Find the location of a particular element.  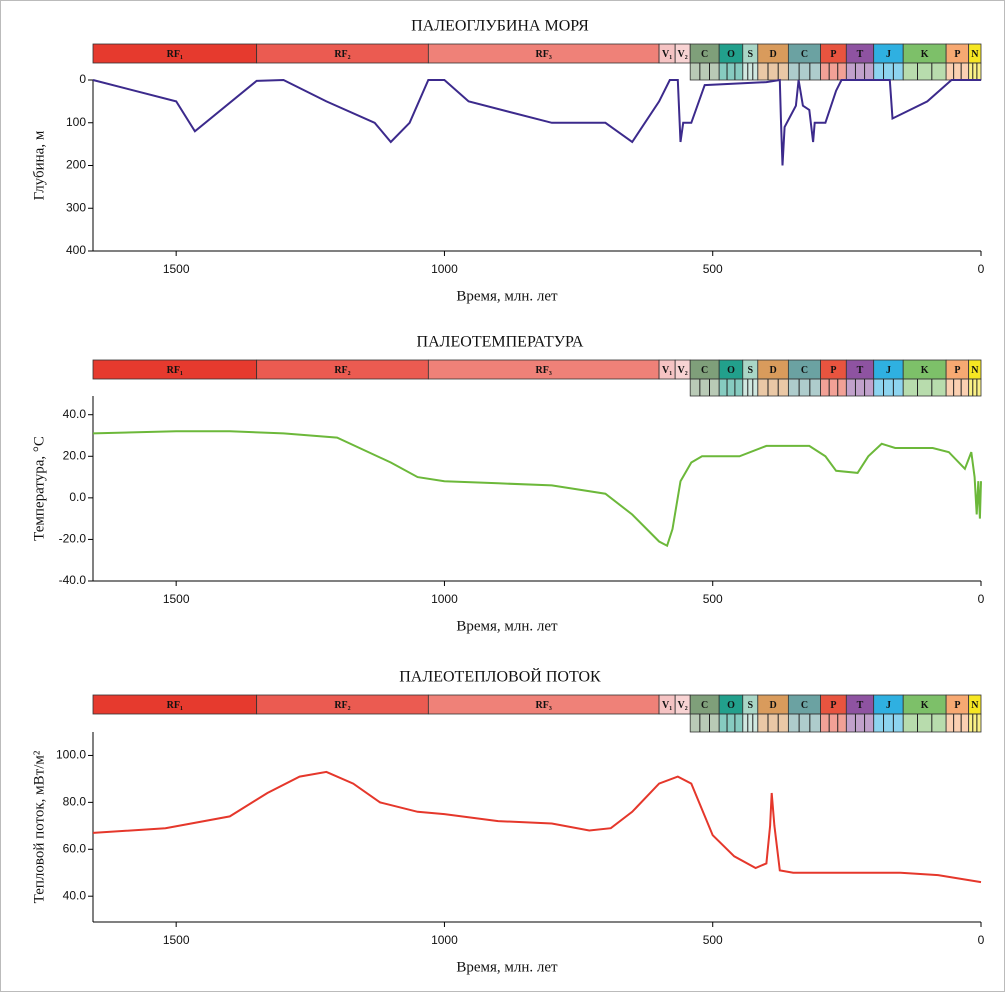

y-axis-label: Температура, °С is located at coordinates (39, 488).